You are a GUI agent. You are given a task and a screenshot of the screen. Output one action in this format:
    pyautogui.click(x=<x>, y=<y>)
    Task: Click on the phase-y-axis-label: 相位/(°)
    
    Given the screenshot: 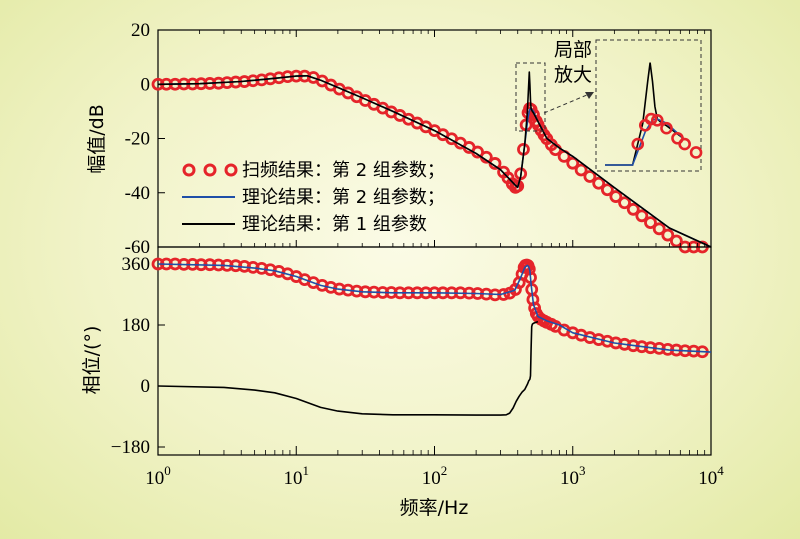 What is the action you would take?
    pyautogui.click(x=92, y=360)
    